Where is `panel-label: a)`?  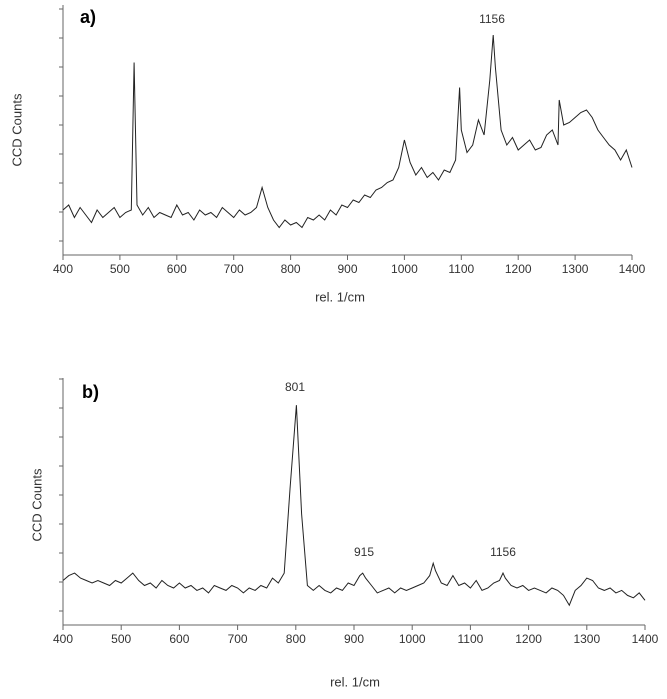 panel-label: a) is located at coordinates (88, 17).